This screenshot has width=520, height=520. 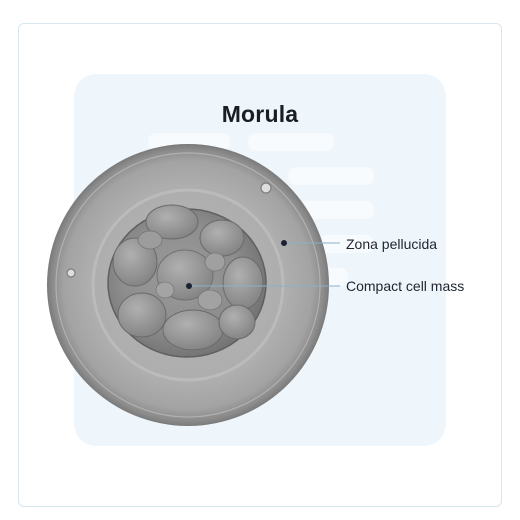 What do you see at coordinates (284, 243) in the screenshot?
I see `zona-marker` at bounding box center [284, 243].